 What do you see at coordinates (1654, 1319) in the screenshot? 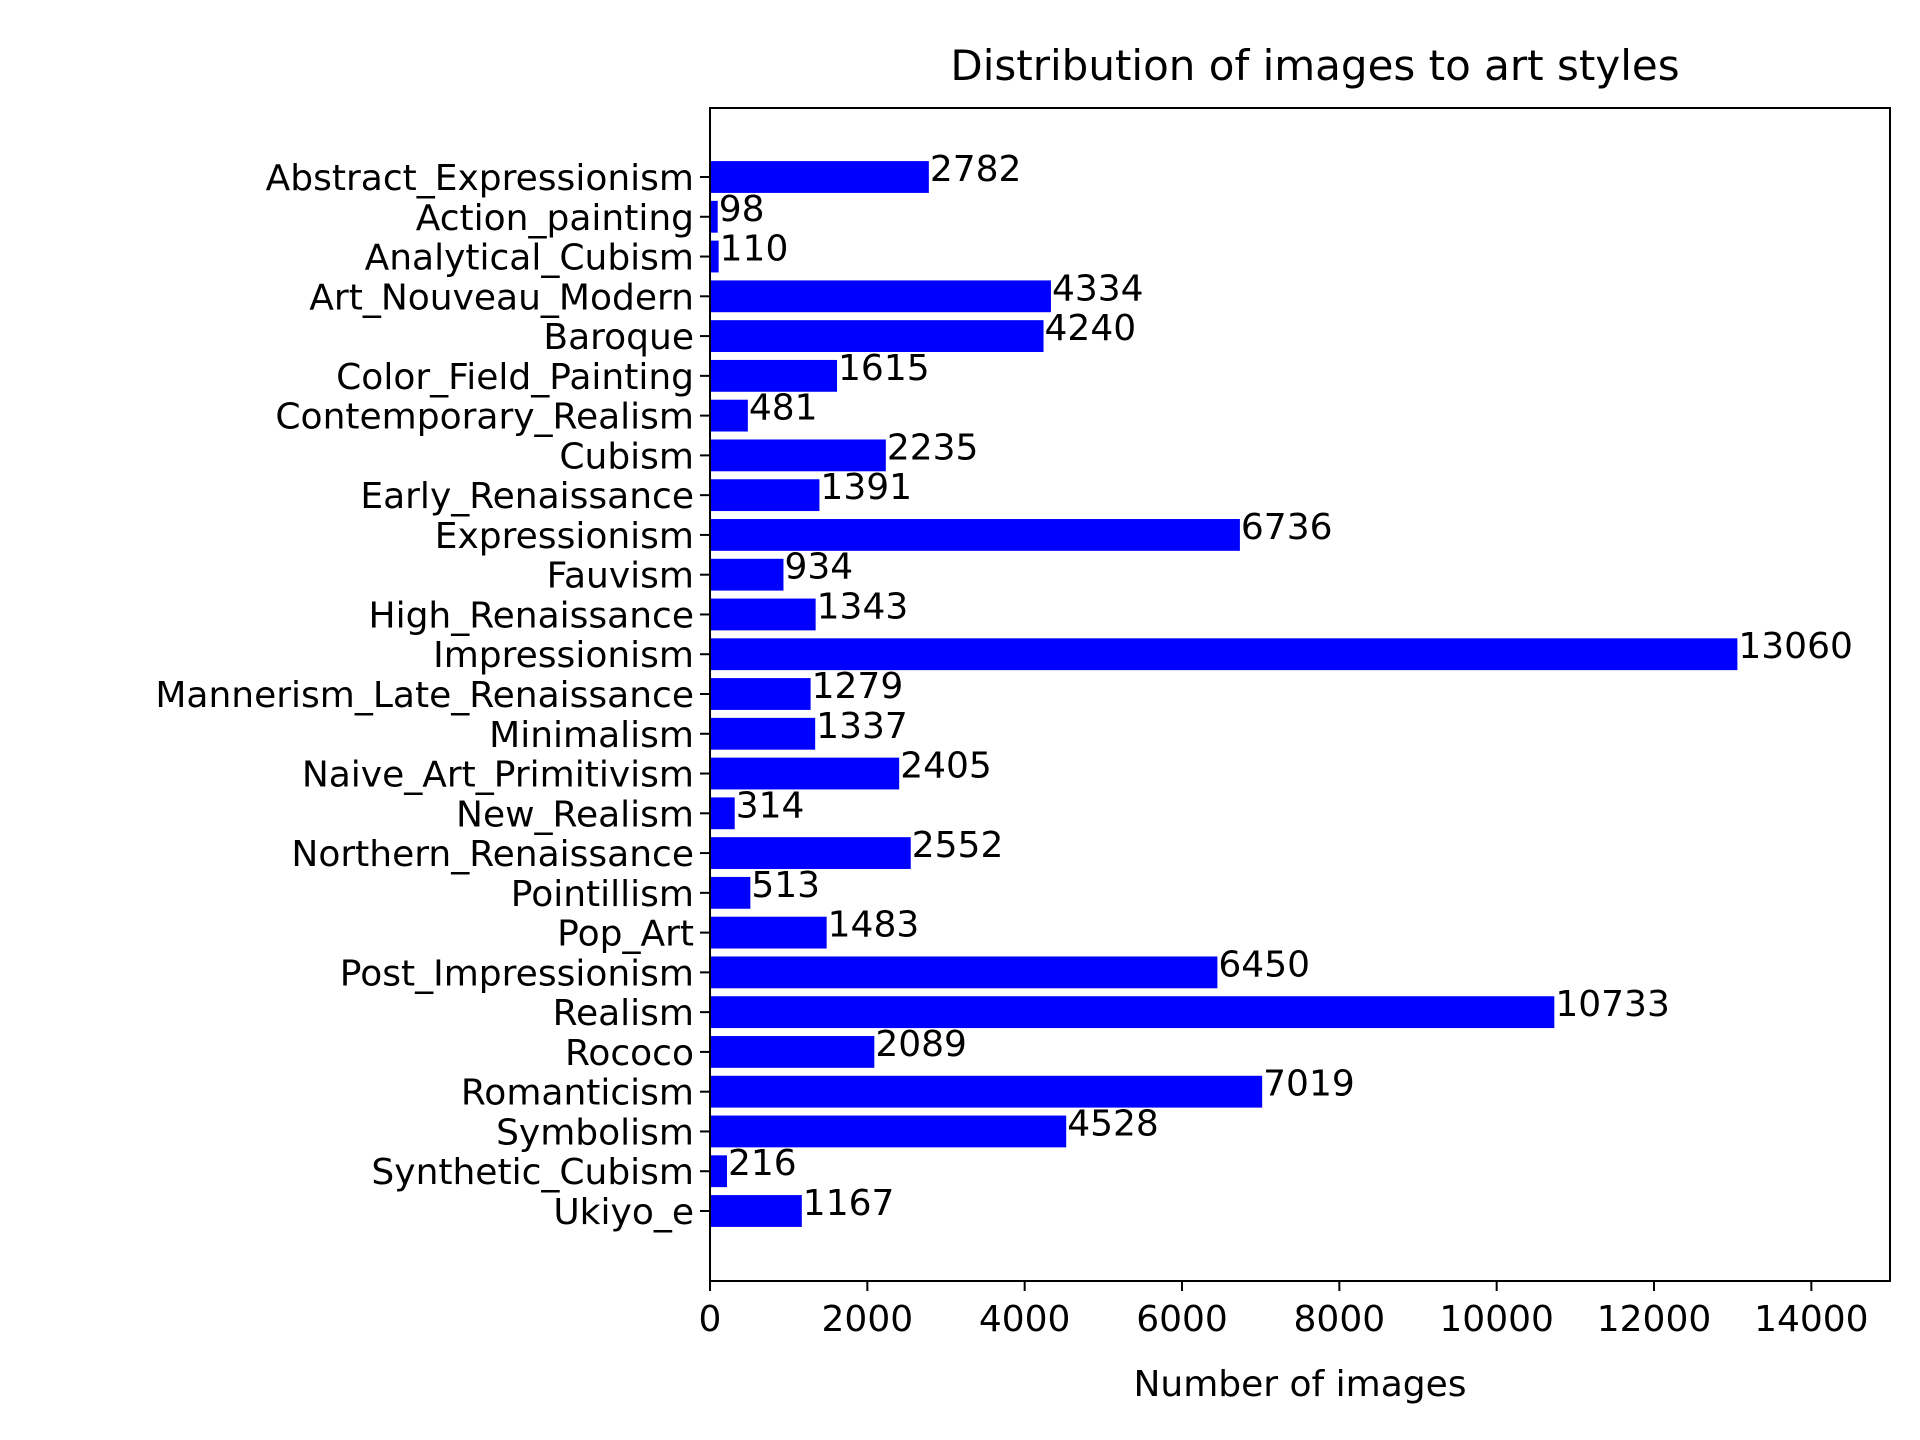
I see `x-tick-label: 12000` at bounding box center [1654, 1319].